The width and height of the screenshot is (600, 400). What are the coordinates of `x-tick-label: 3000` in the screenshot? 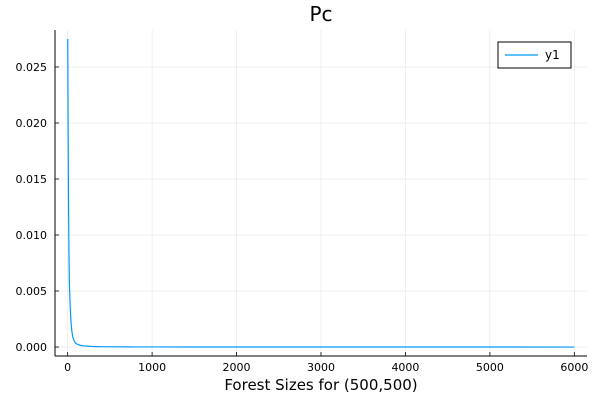 It's located at (321, 367).